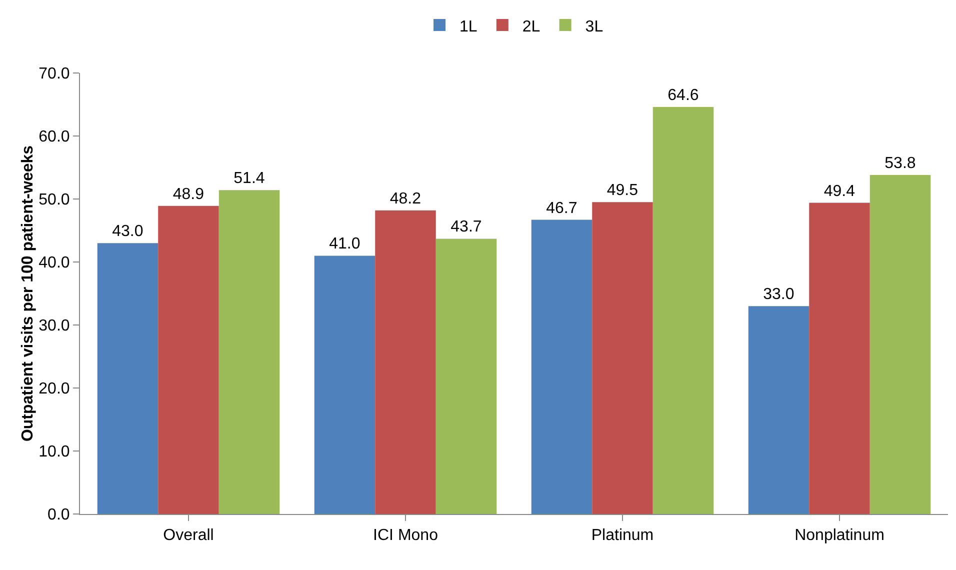  What do you see at coordinates (344, 244) in the screenshot?
I see `data-label: 41.0` at bounding box center [344, 244].